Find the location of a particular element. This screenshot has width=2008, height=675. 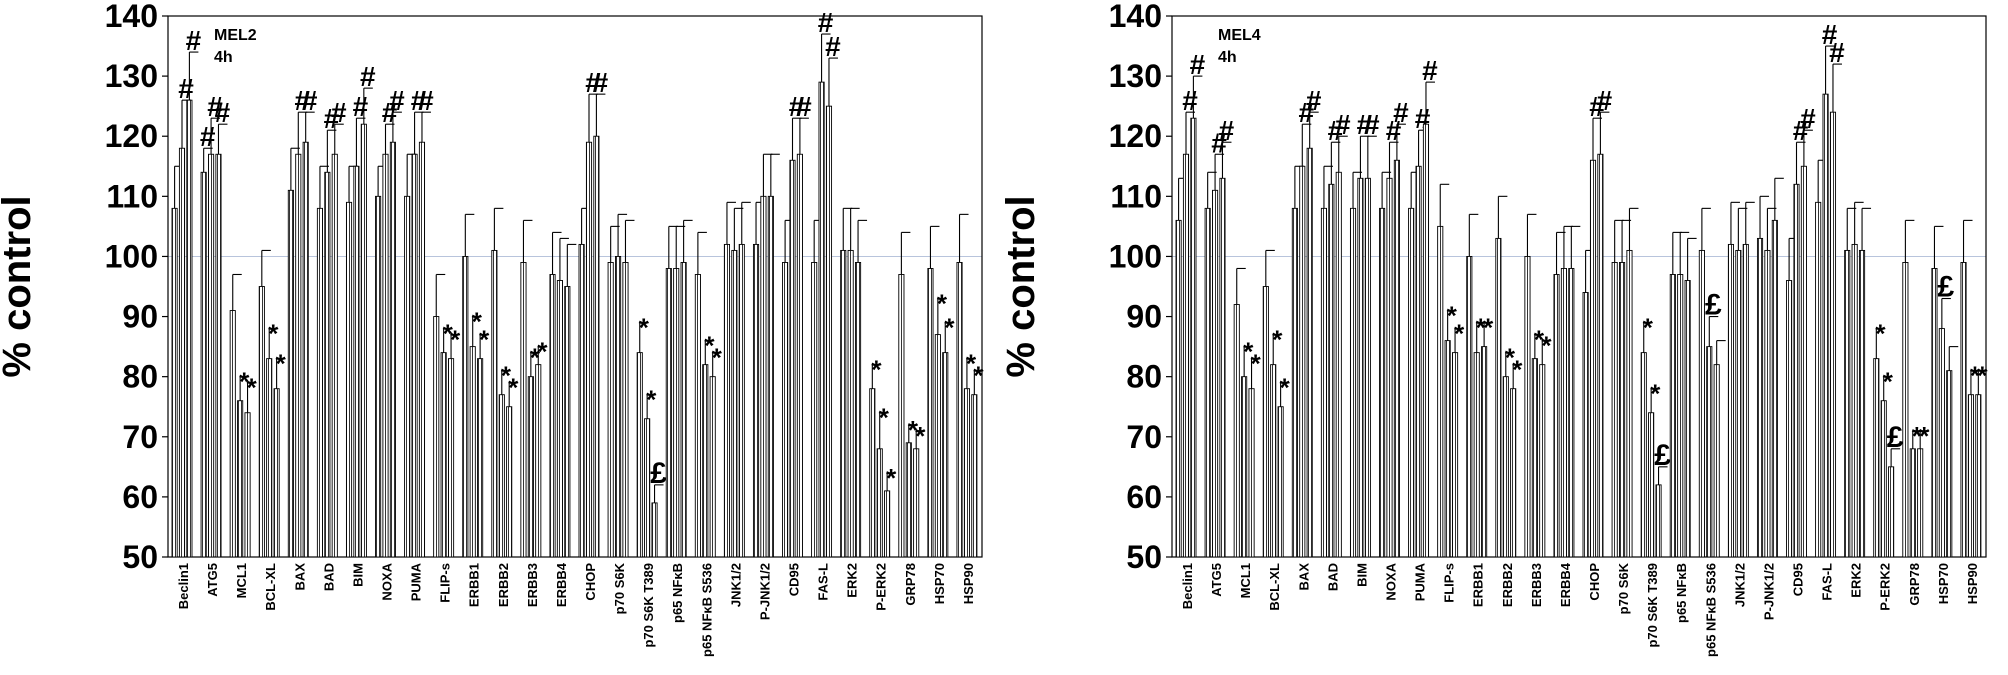

category-label: p65 NFκB S536 is located at coordinates (1710, 610).